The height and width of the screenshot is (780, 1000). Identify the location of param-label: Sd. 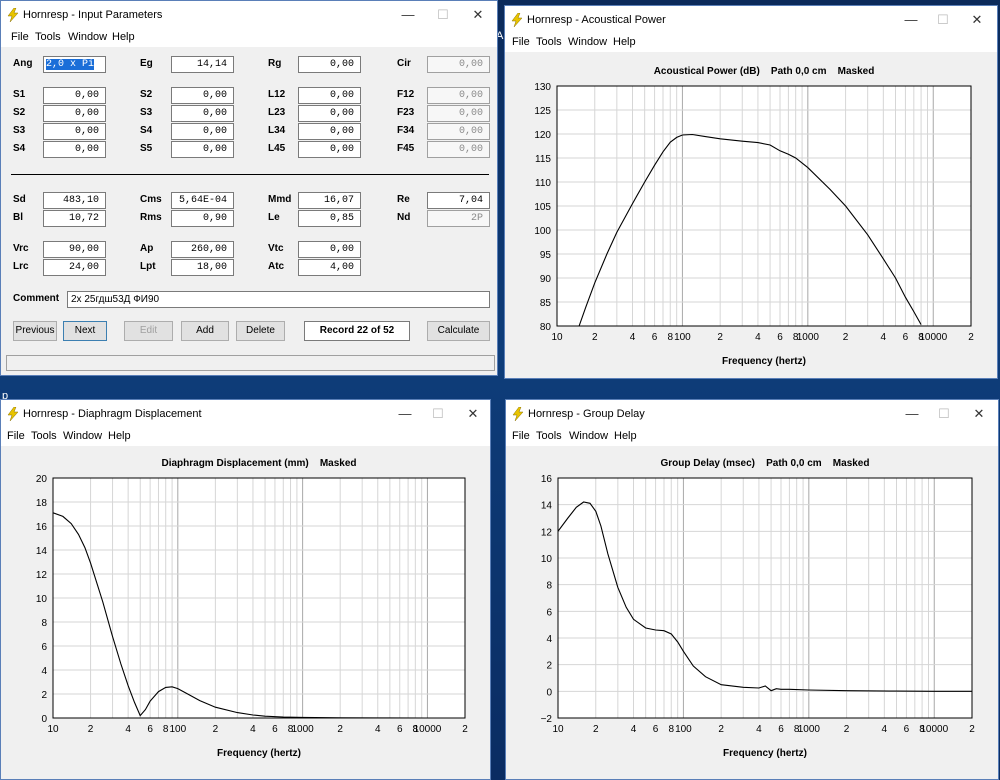
(19, 199).